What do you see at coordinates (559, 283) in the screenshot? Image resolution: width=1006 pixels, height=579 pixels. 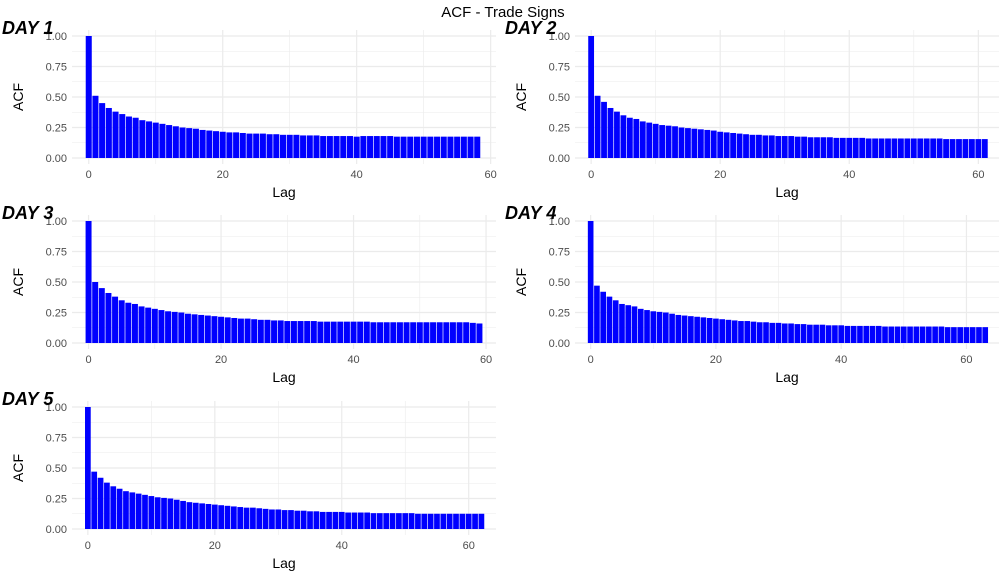 I see `y-tick-label: 0.50` at bounding box center [559, 283].